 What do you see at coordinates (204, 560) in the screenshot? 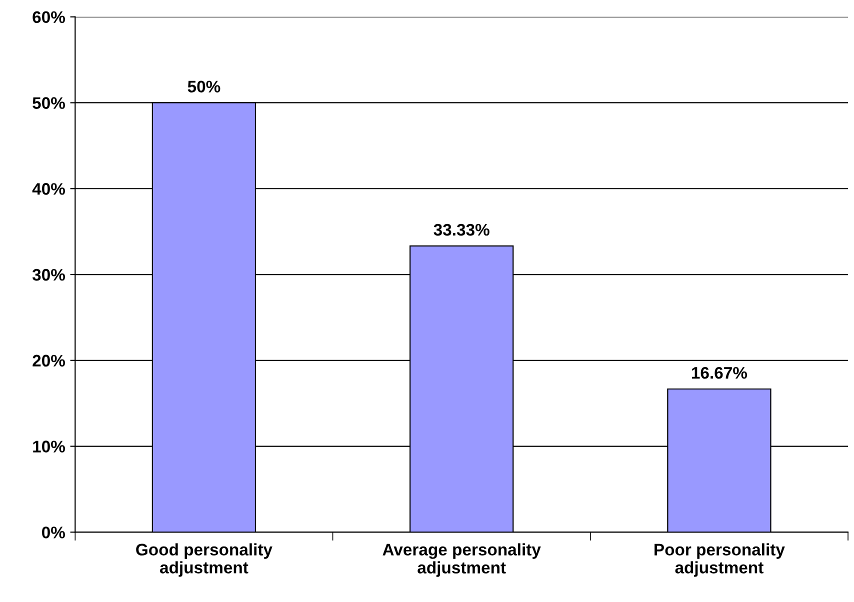
I see `x-tick-label: Good personality adjustment` at bounding box center [204, 560].